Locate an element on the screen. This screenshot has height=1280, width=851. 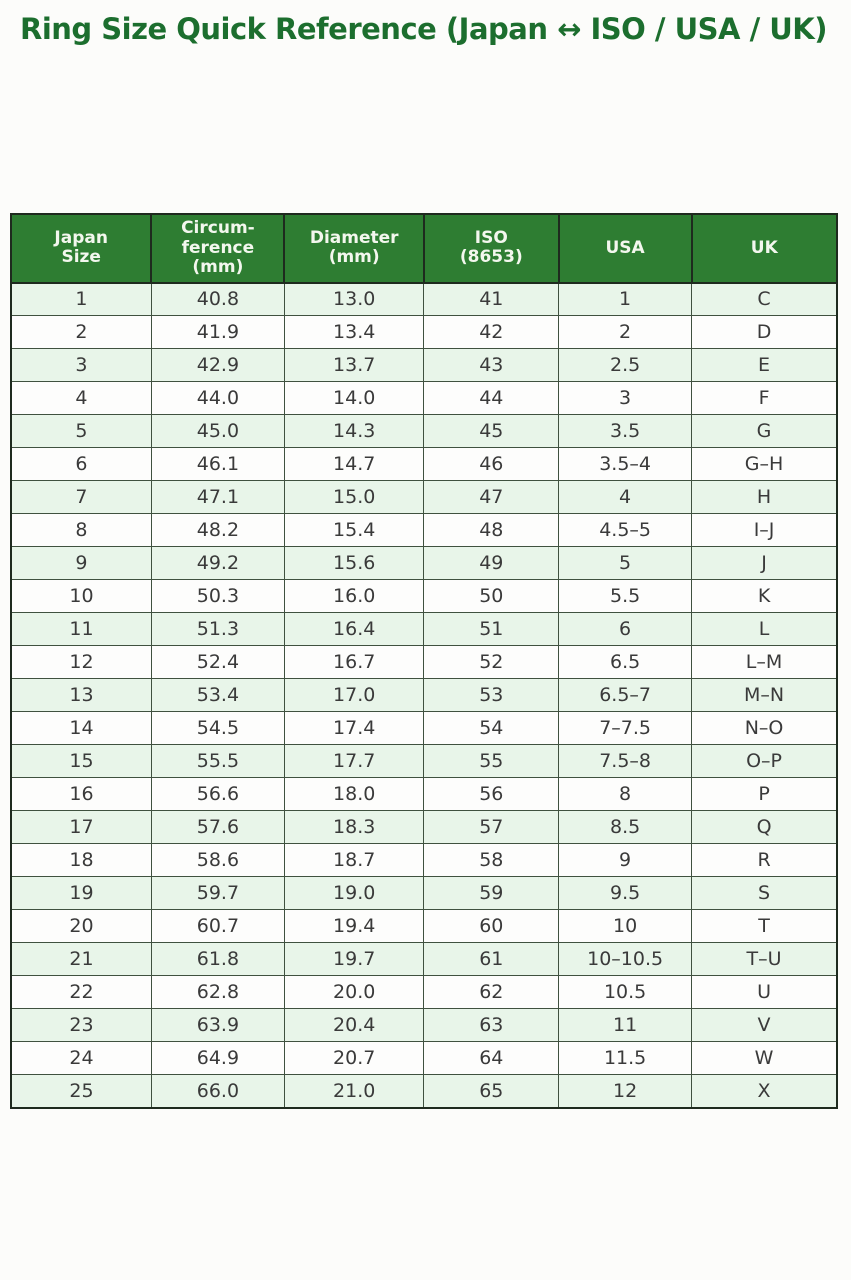
table-cell: 58 is located at coordinates (491, 860).